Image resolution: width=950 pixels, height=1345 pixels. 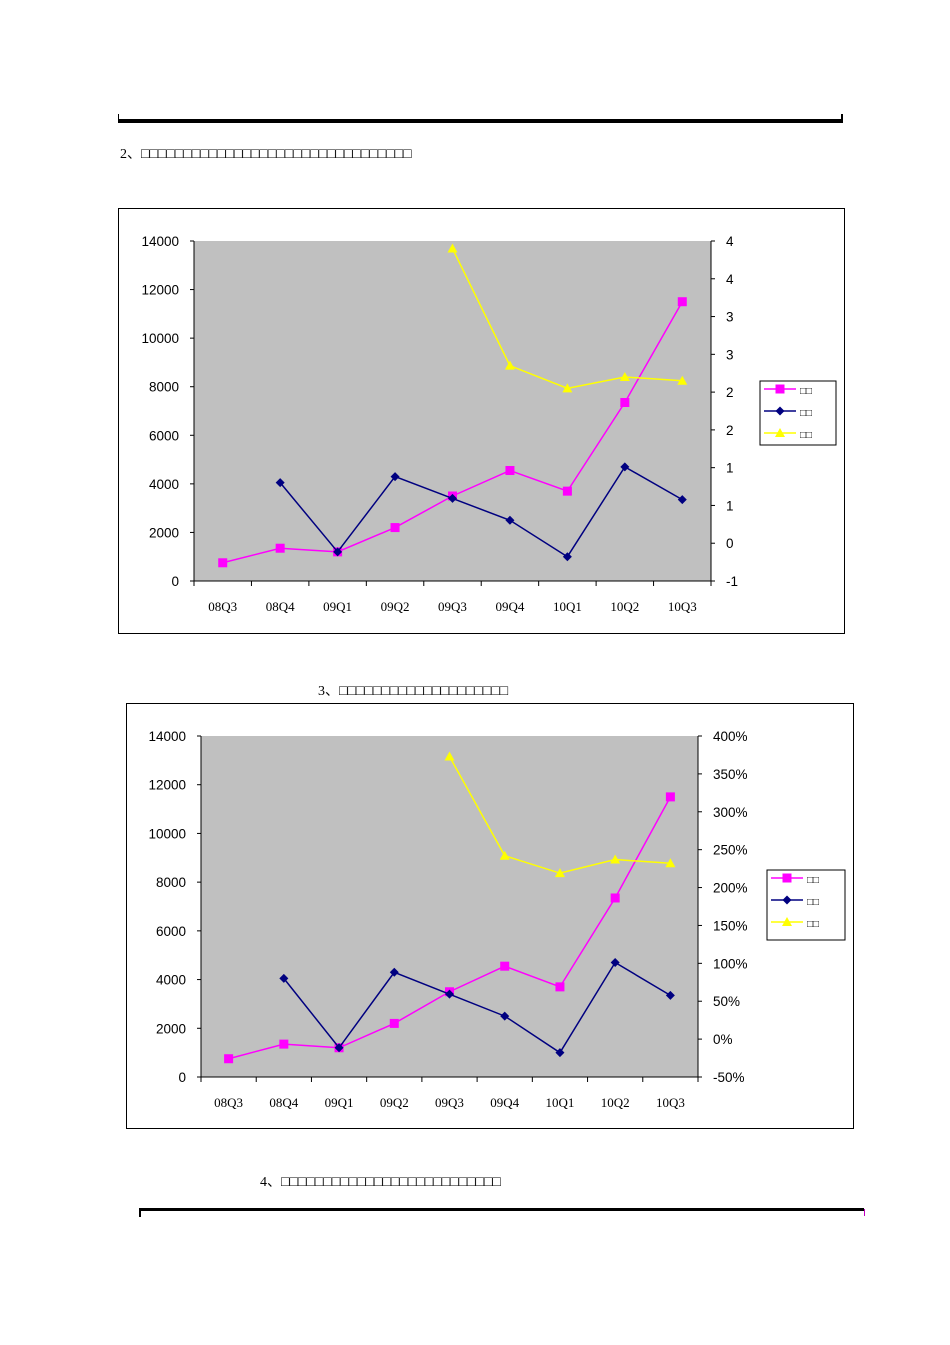 I want to click on y2-tick-label: -50%, so click(x=729, y=1077).